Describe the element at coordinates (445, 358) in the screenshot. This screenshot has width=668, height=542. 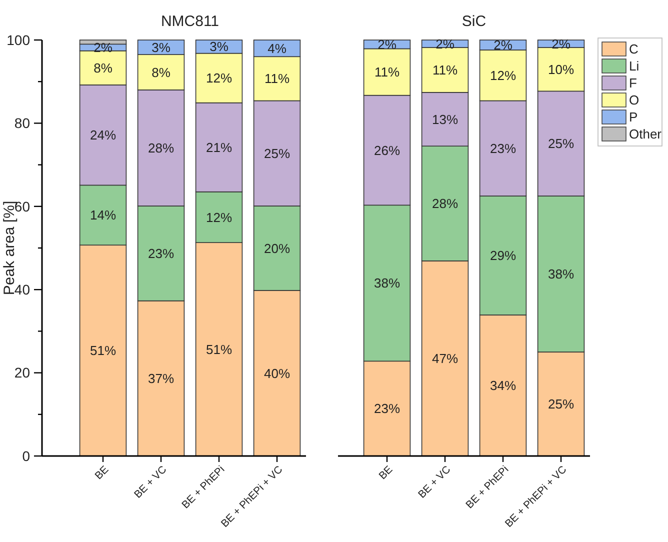
I see `data-label: 47%` at that location.